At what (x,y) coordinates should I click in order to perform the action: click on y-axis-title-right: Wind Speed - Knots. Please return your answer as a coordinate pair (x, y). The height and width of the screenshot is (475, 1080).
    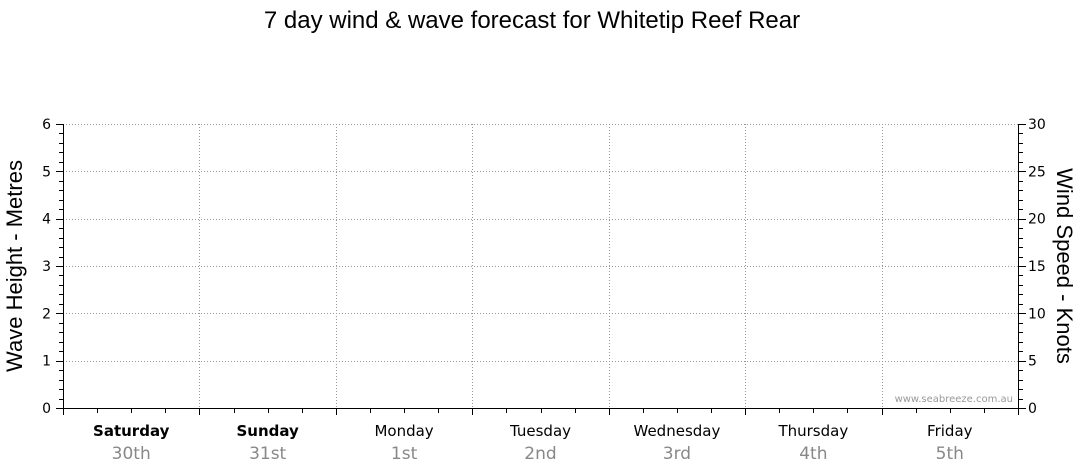
    Looking at the image, I should click on (1064, 266).